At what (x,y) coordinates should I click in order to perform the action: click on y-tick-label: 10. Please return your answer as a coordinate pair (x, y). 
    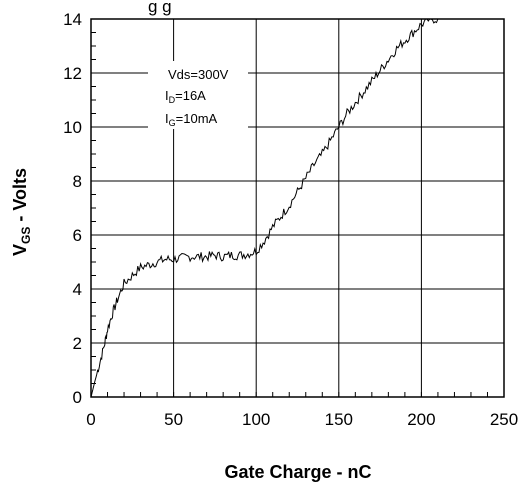
    Looking at the image, I should click on (72, 127).